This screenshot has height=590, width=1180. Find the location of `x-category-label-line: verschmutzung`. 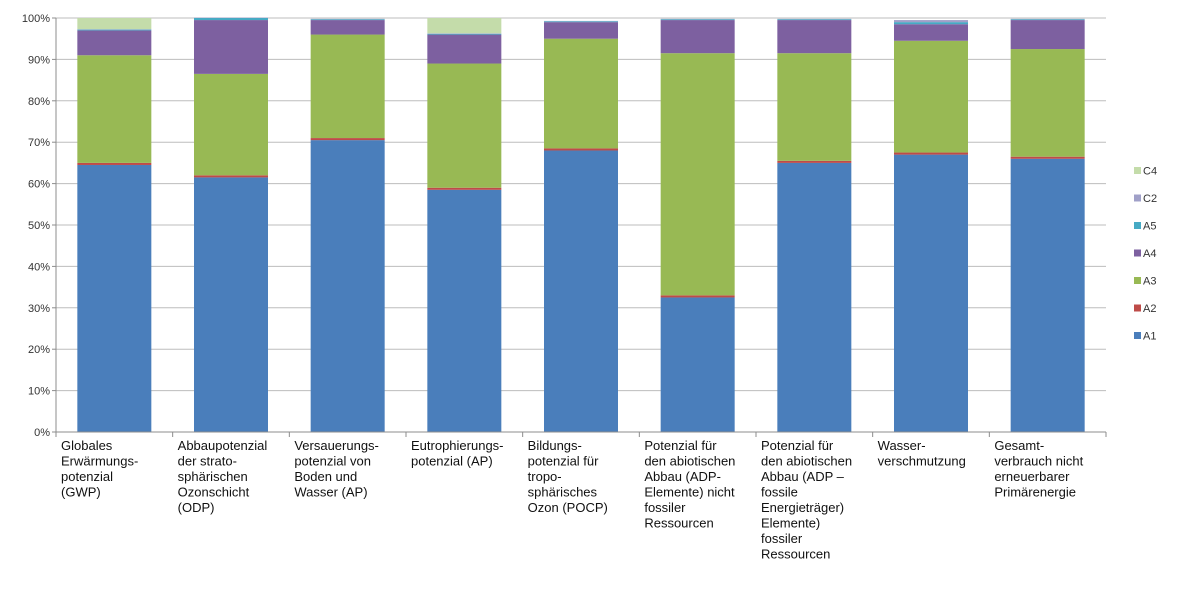

x-category-label-line: verschmutzung is located at coordinates (922, 461).